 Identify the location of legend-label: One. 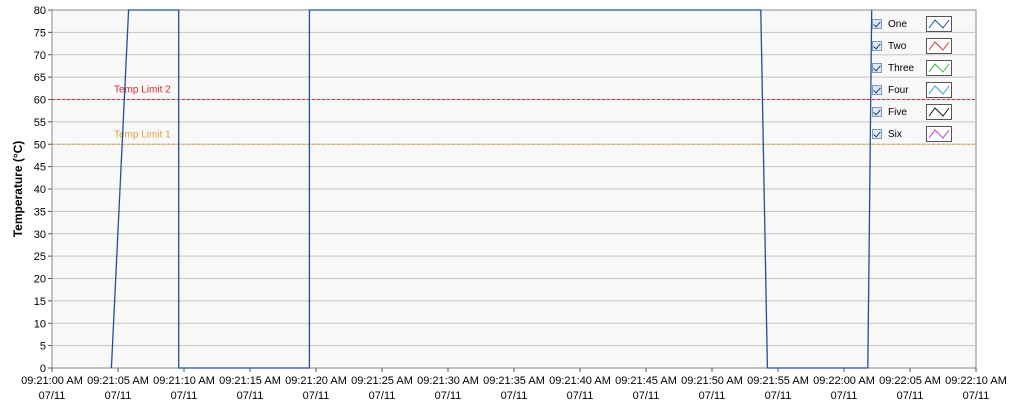
(897, 24).